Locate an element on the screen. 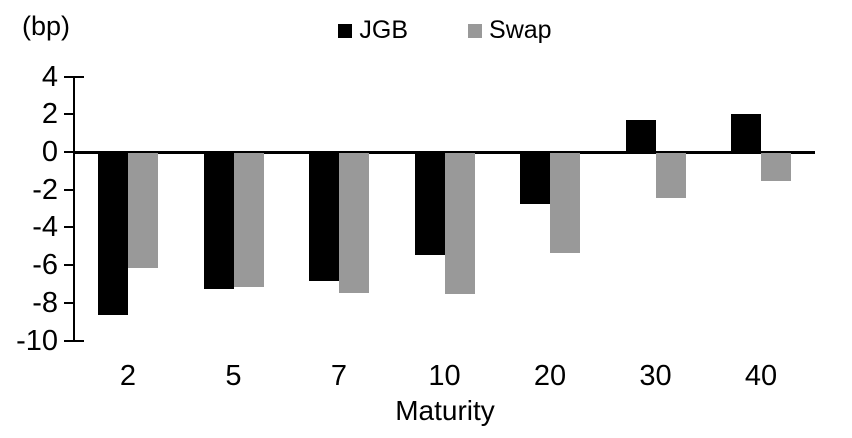 The image size is (852, 438). x-tick-label: 30 is located at coordinates (655, 376).